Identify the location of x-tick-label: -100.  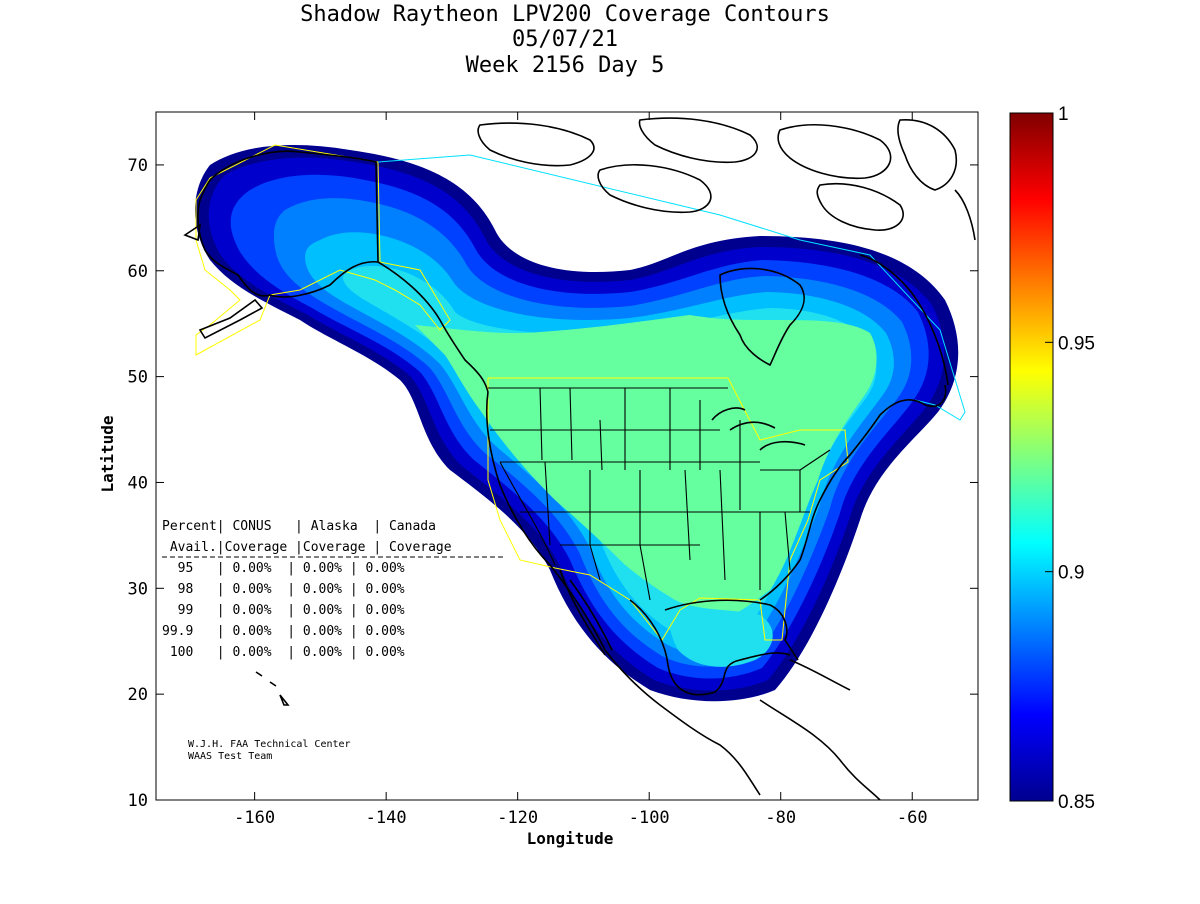
(649, 818).